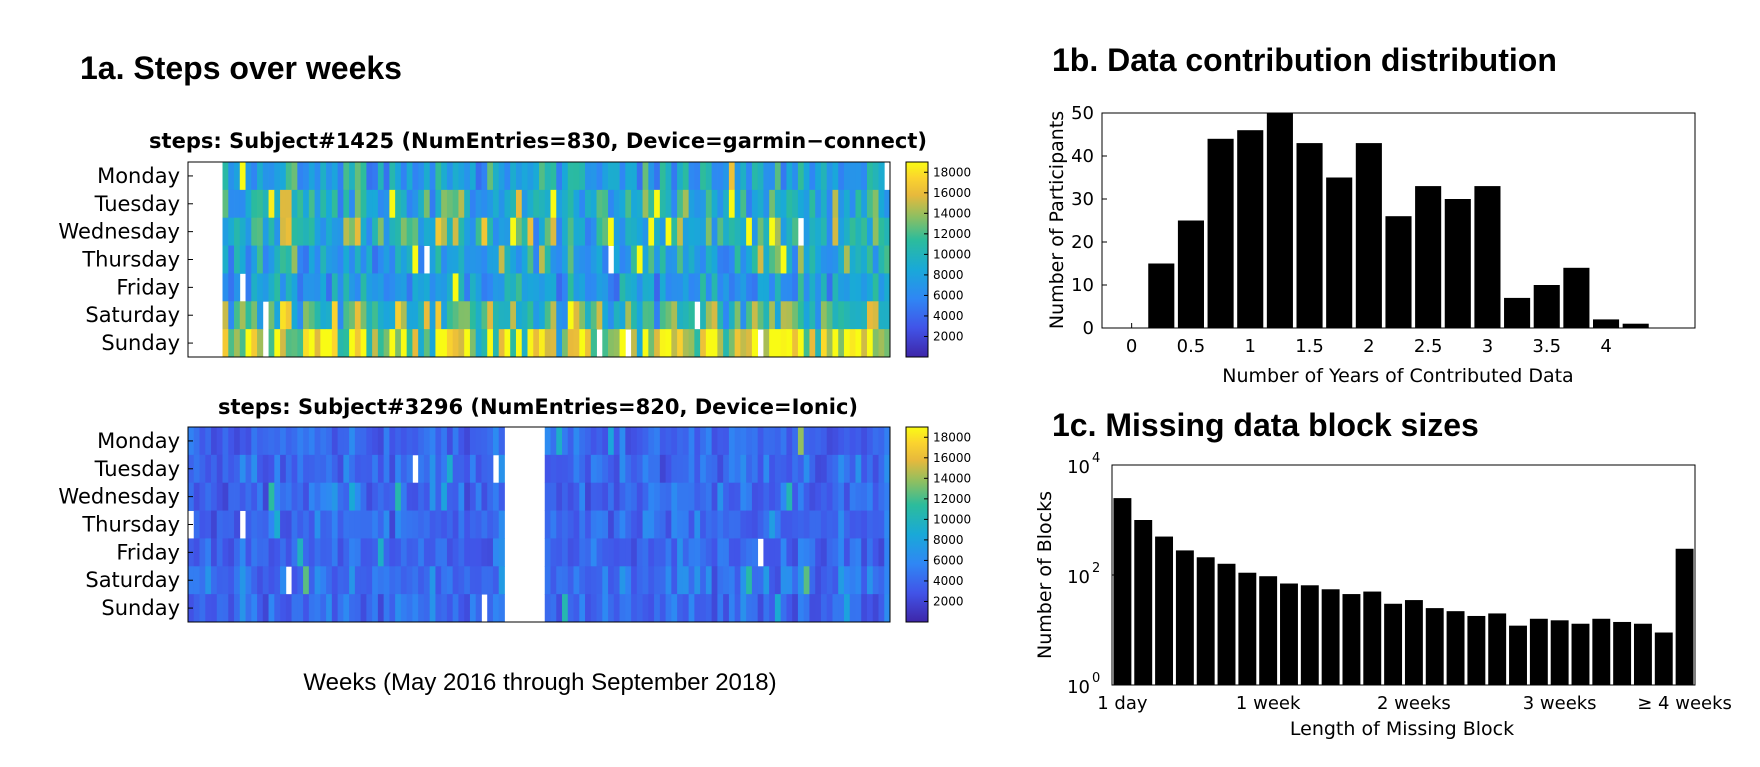  What do you see at coordinates (1096, 458) in the screenshot?
I see `y-tick-exponent: 4` at bounding box center [1096, 458].